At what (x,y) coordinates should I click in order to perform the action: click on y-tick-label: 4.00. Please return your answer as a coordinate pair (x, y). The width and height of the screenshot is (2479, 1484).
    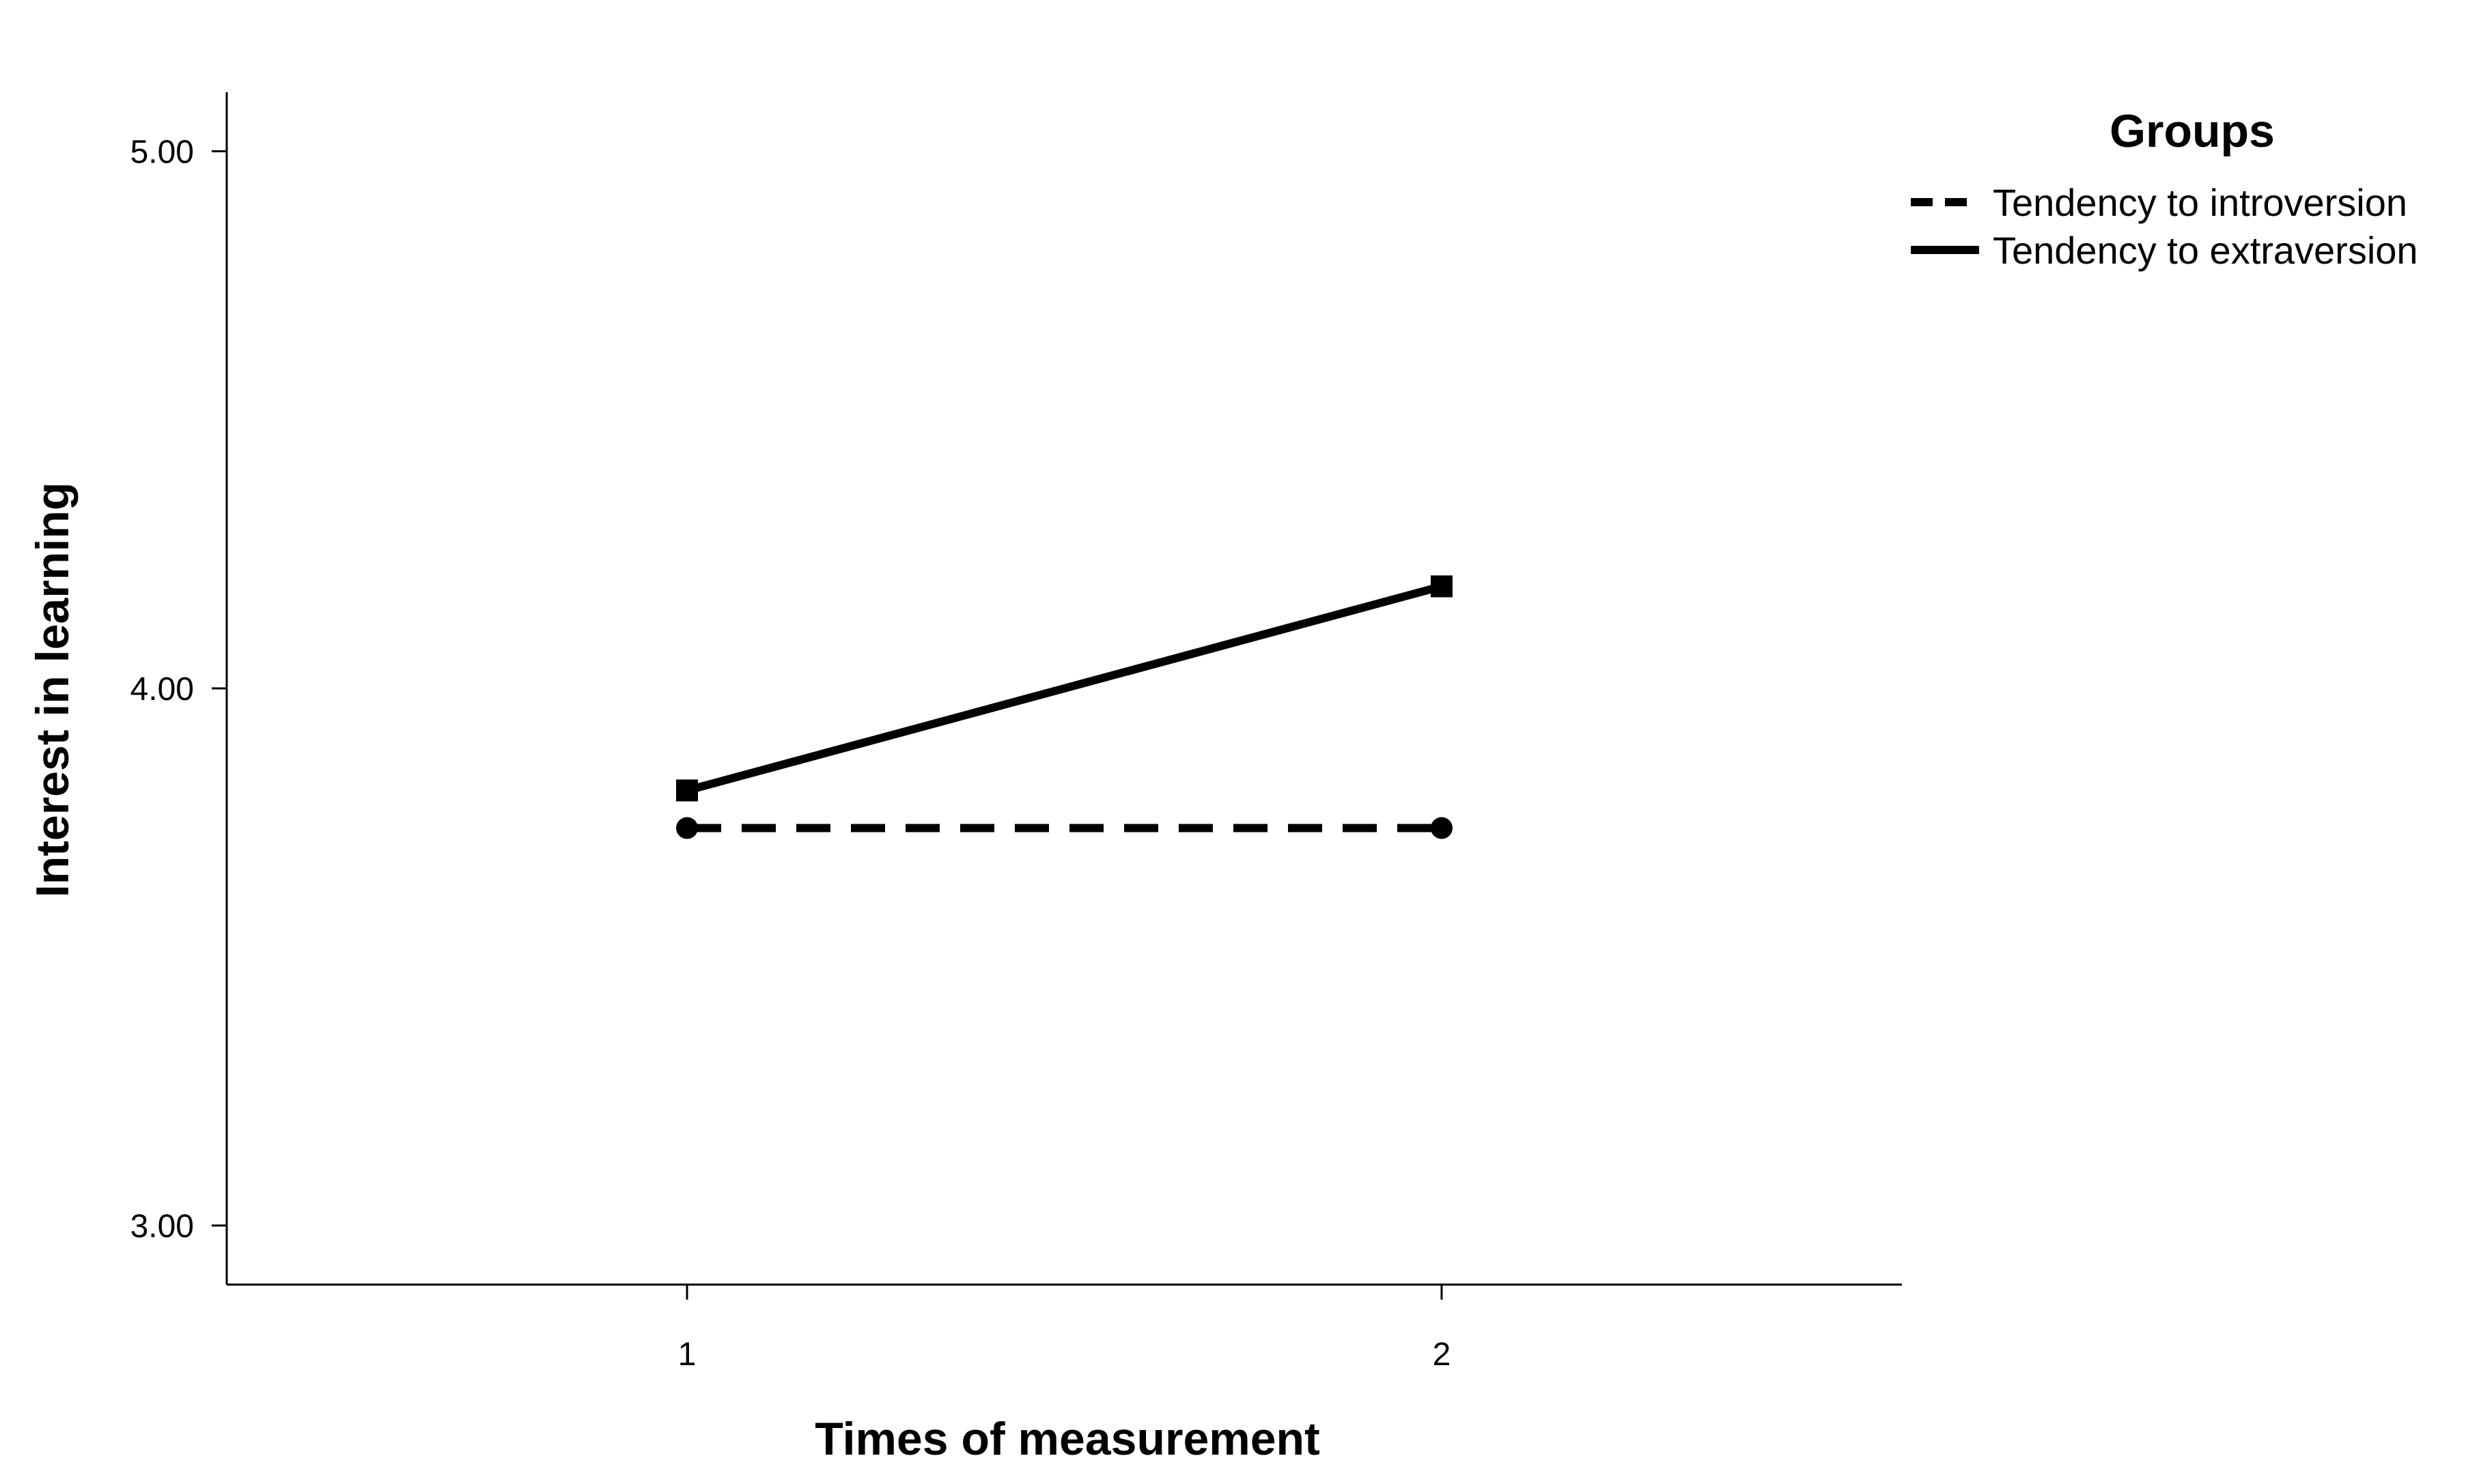
    Looking at the image, I should click on (162, 689).